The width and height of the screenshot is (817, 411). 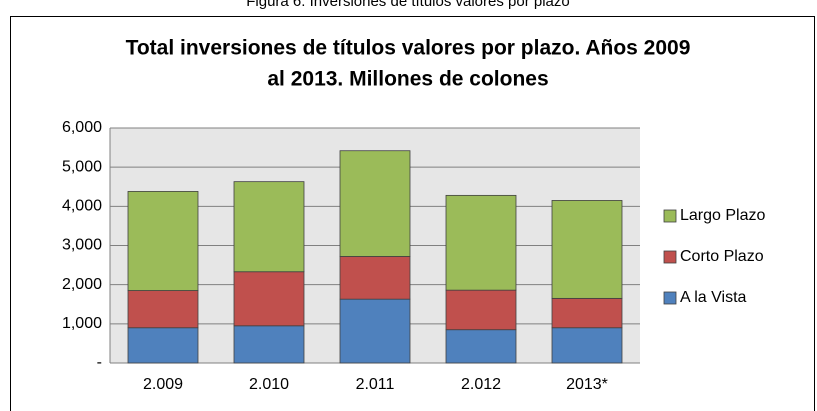 What do you see at coordinates (82, 245) in the screenshot?
I see `y-tick-label: 3,000` at bounding box center [82, 245].